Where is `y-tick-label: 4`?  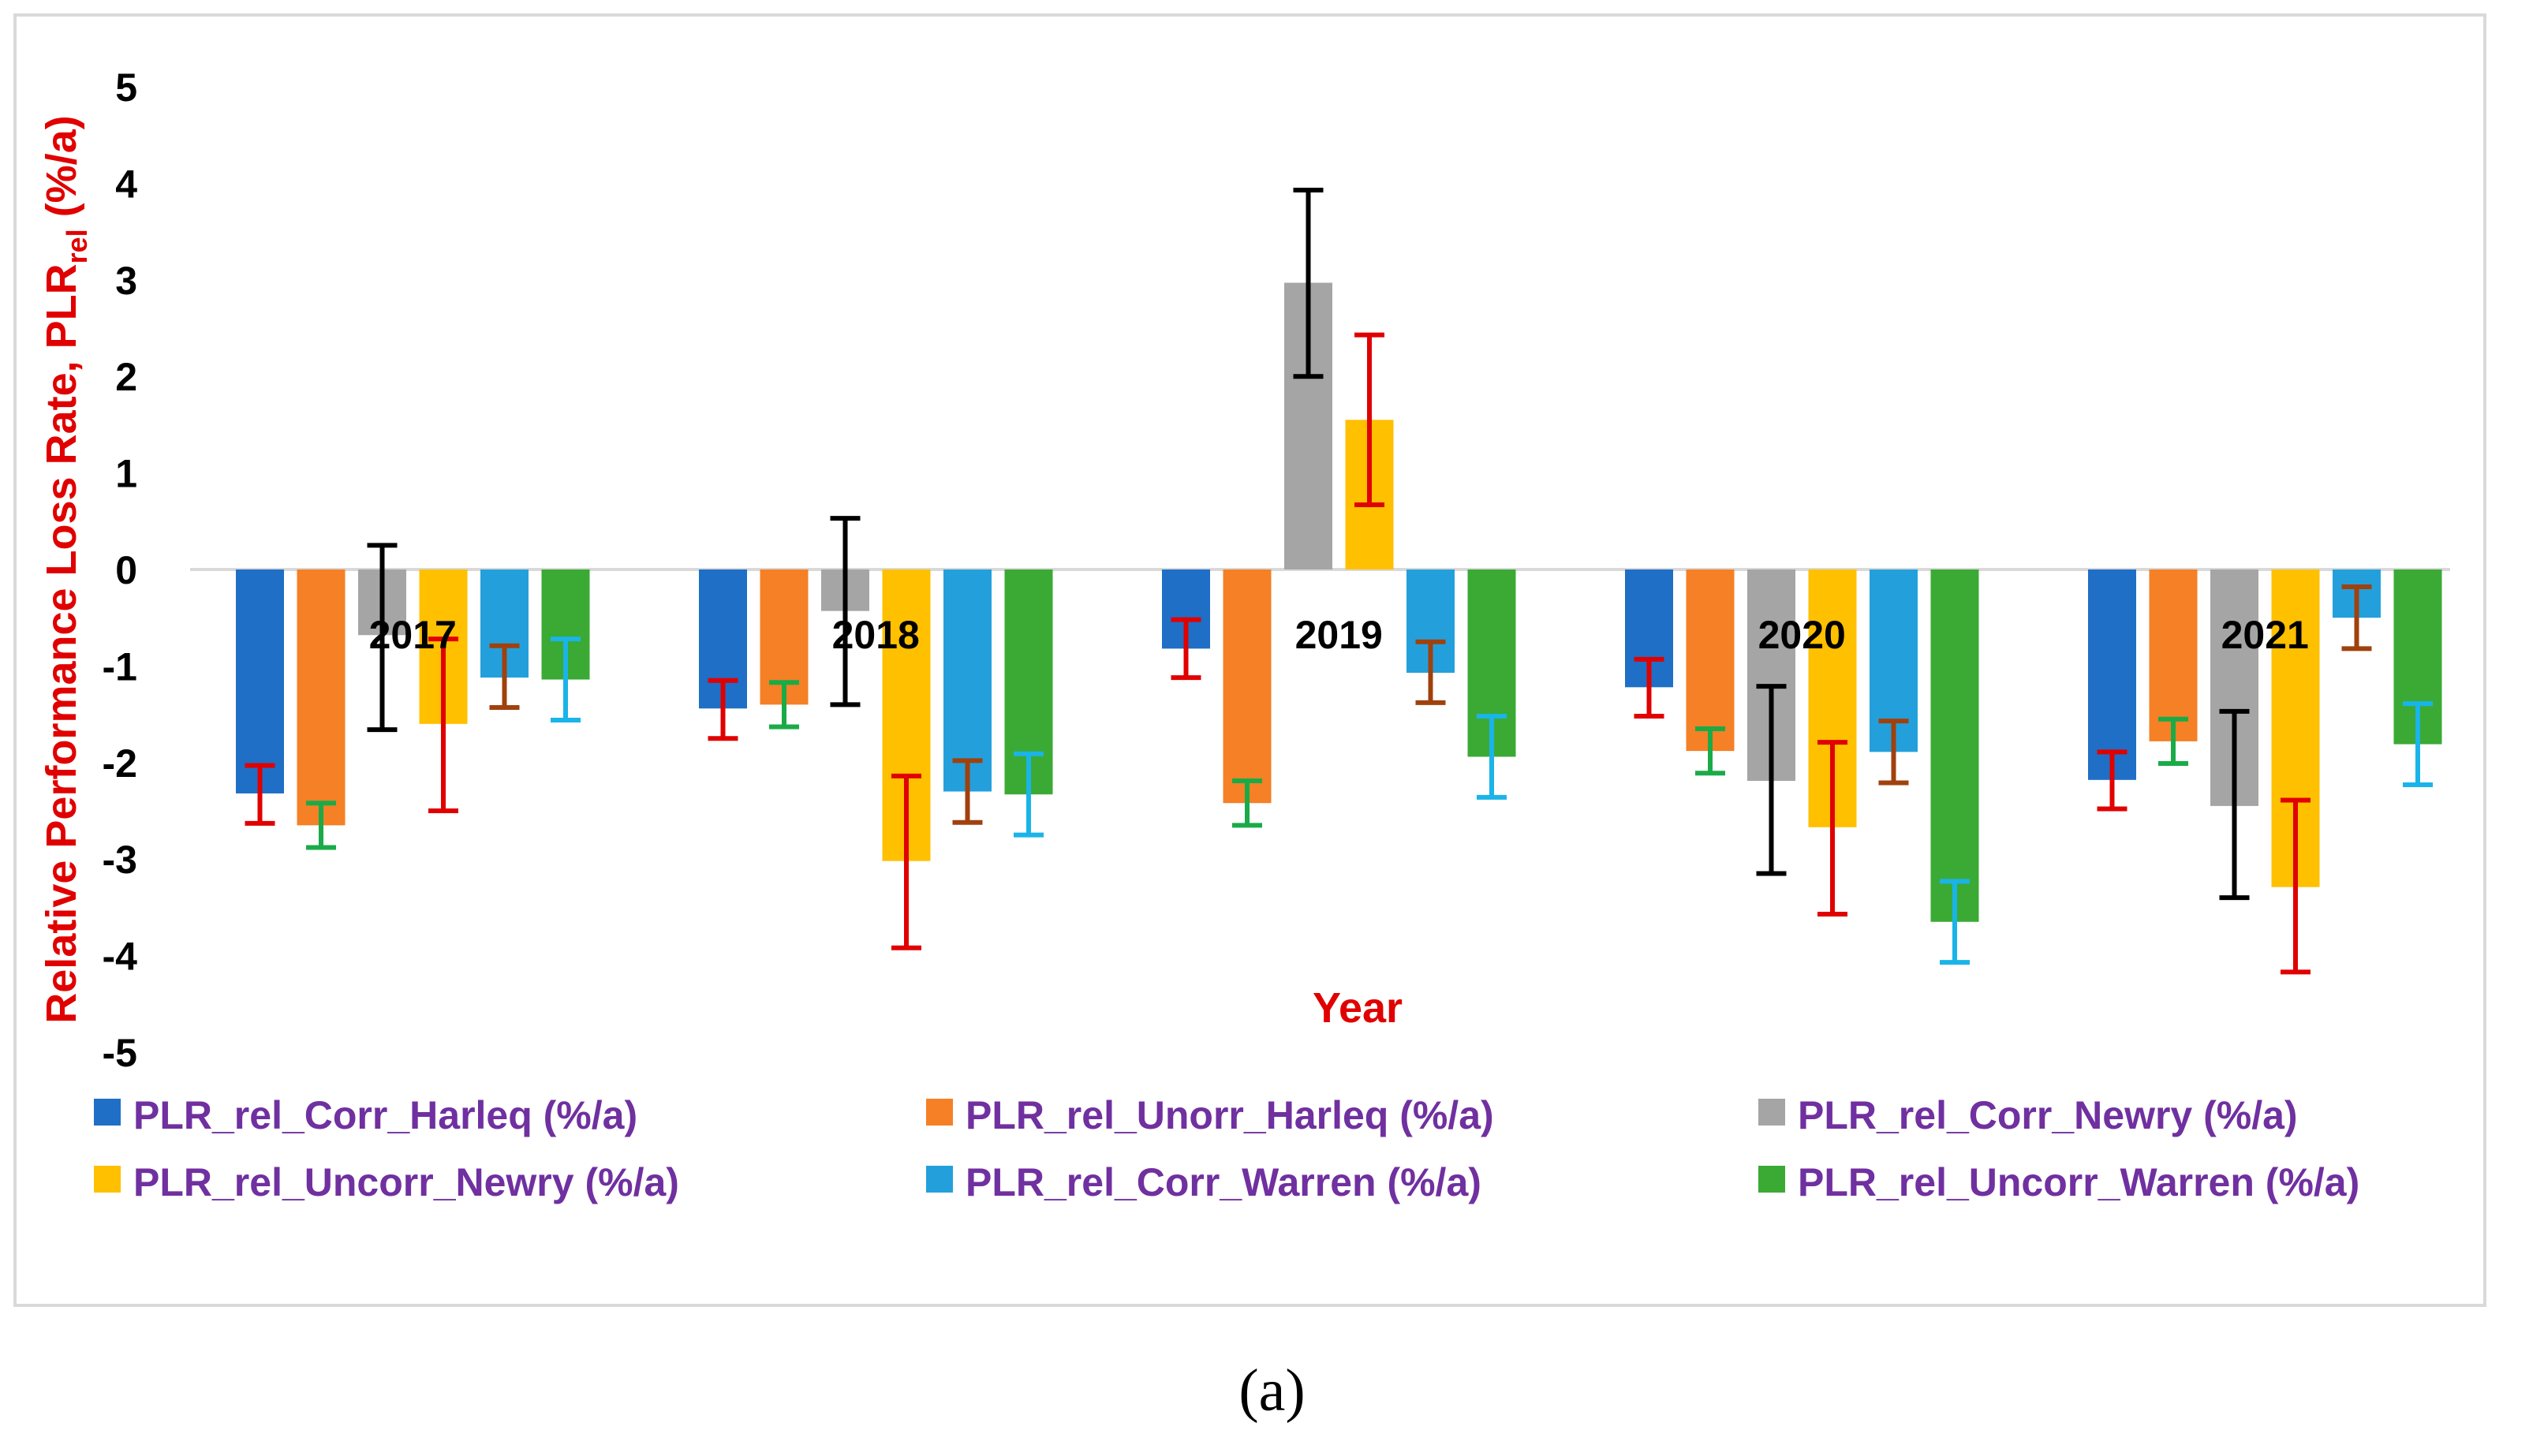
y-tick-label: 4 is located at coordinates (126, 184).